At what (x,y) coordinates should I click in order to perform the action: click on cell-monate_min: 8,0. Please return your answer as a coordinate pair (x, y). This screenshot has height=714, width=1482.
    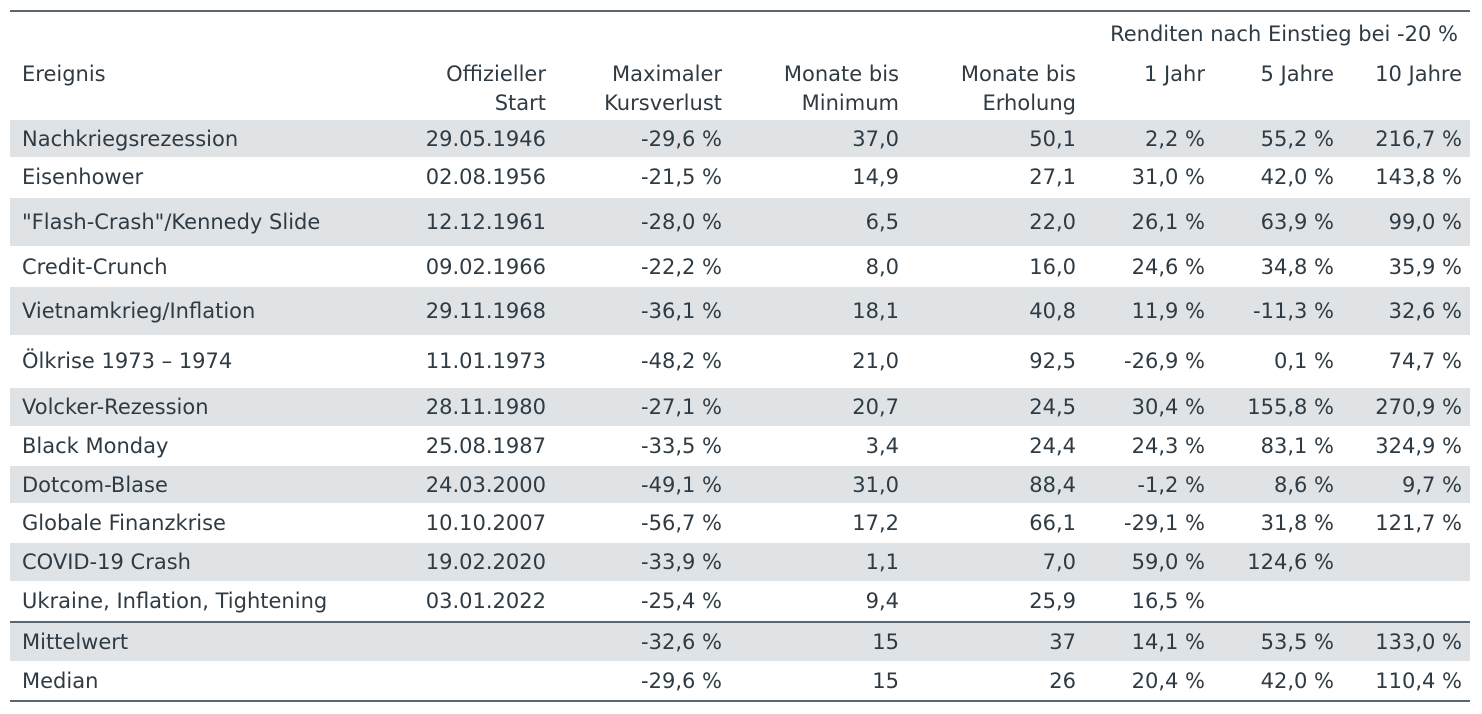
    Looking at the image, I should click on (882, 266).